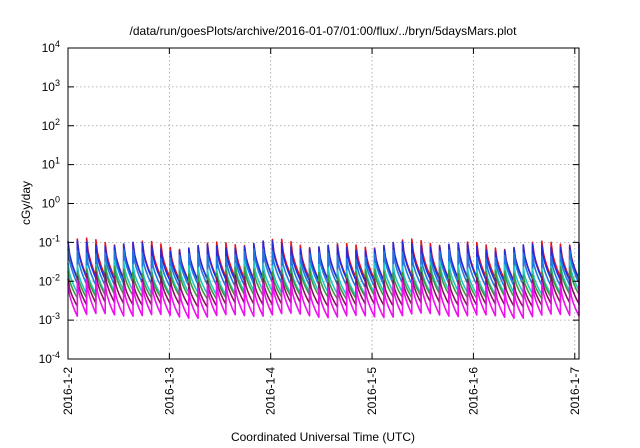  Describe the element at coordinates (49, 319) in the screenshot. I see `y-tick-label: 10⁻³` at that location.